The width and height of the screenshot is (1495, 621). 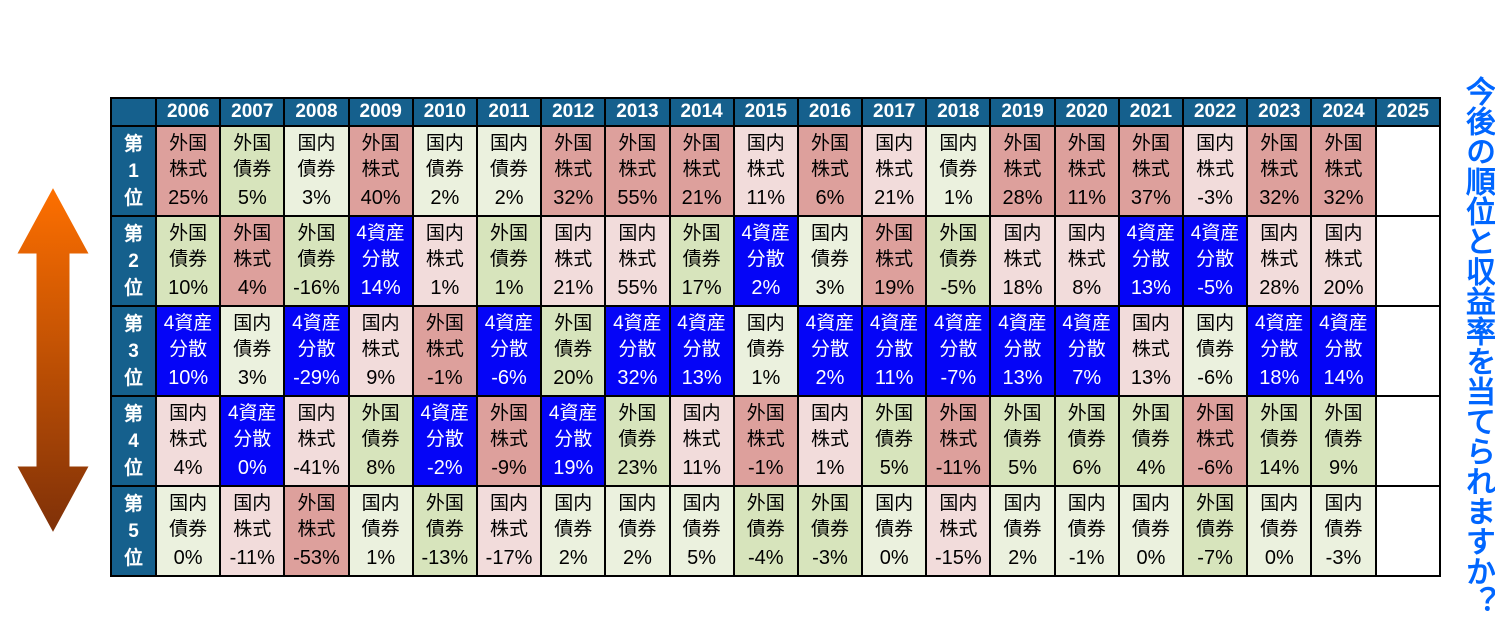 What do you see at coordinates (53, 360) in the screenshot?
I see `up-down-arrow-icon` at bounding box center [53, 360].